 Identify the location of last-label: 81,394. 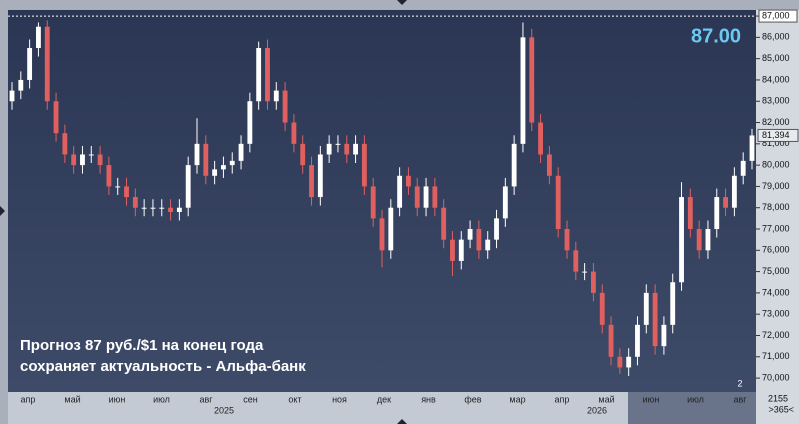
(776, 135).